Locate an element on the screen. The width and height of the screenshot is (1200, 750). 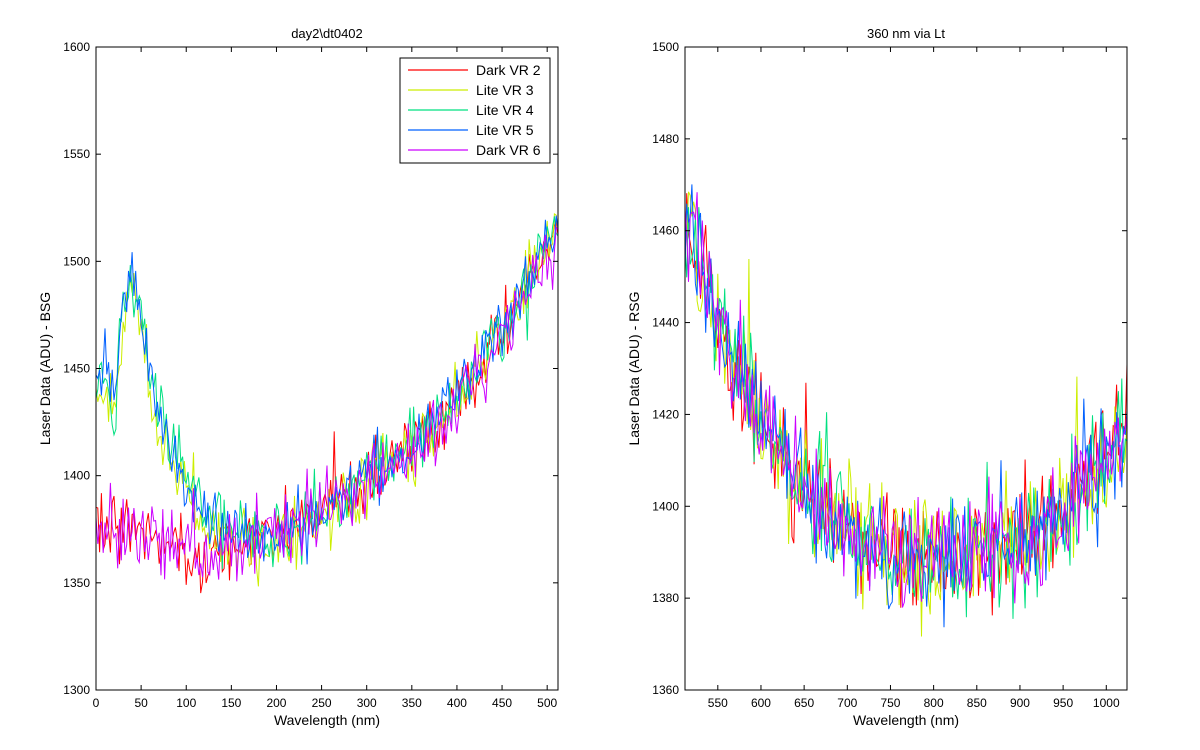
y-tick-label: 1350 is located at coordinates (76, 583).